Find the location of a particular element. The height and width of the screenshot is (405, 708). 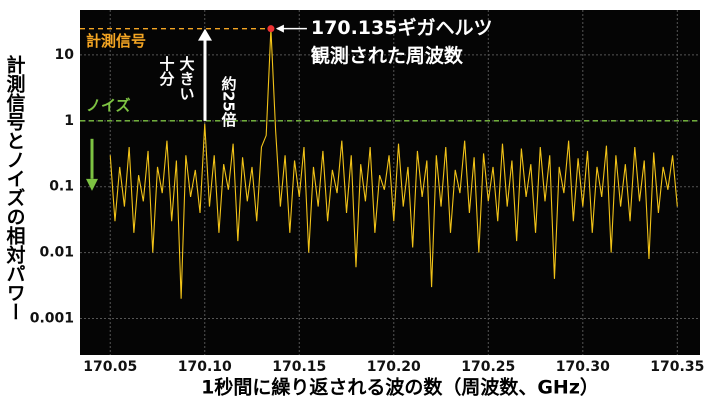

x-tick-label: 170.25 is located at coordinates (488, 367).